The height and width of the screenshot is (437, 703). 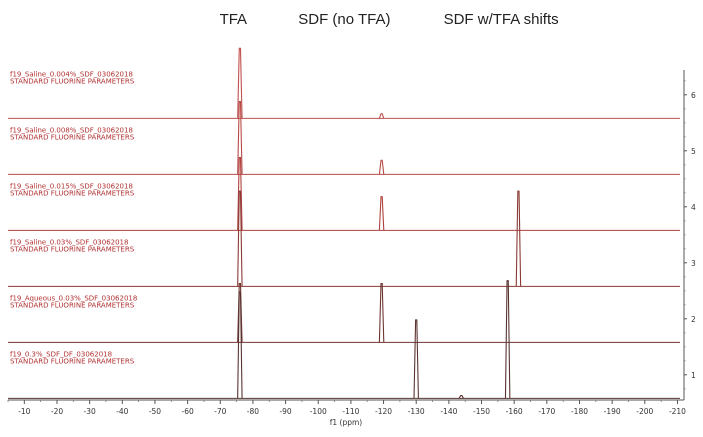 I want to click on column-header-labels: TFA SDF (no TFA) SDF w/TFA shifts, so click(x=389, y=19).